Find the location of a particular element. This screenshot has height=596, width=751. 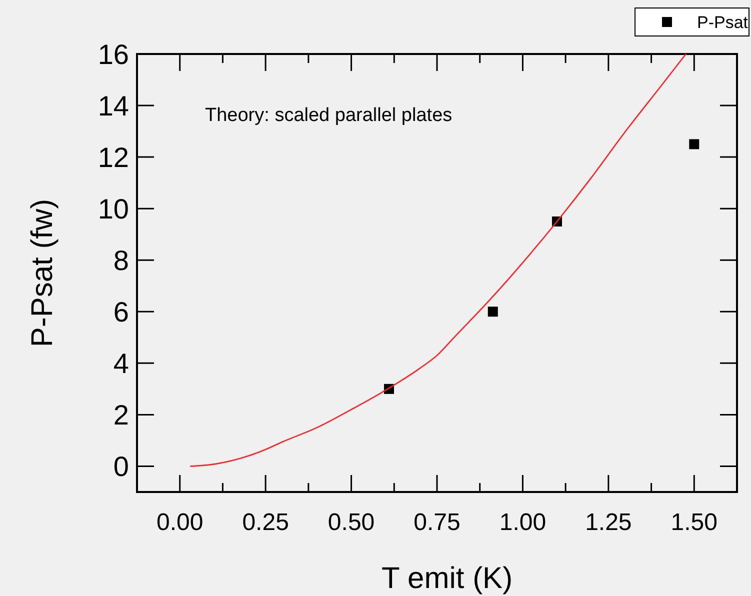

x-tick-label: 0.50 is located at coordinates (351, 522).